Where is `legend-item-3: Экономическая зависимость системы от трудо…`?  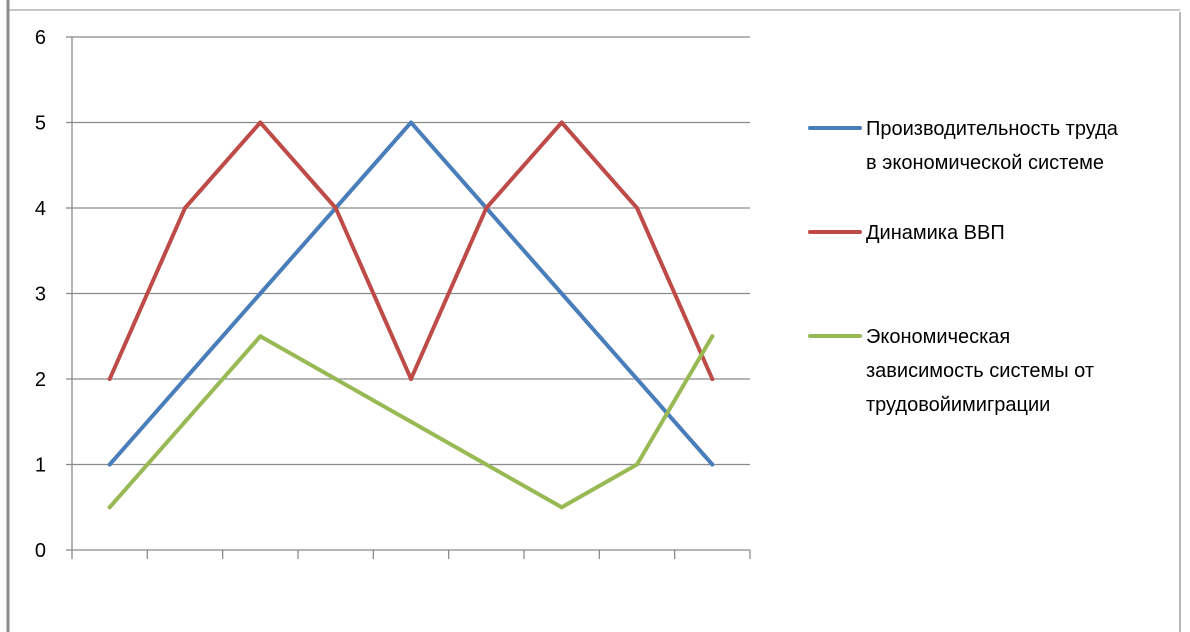 legend-item-3: Экономическая зависимость системы от трудо… is located at coordinates (951, 371).